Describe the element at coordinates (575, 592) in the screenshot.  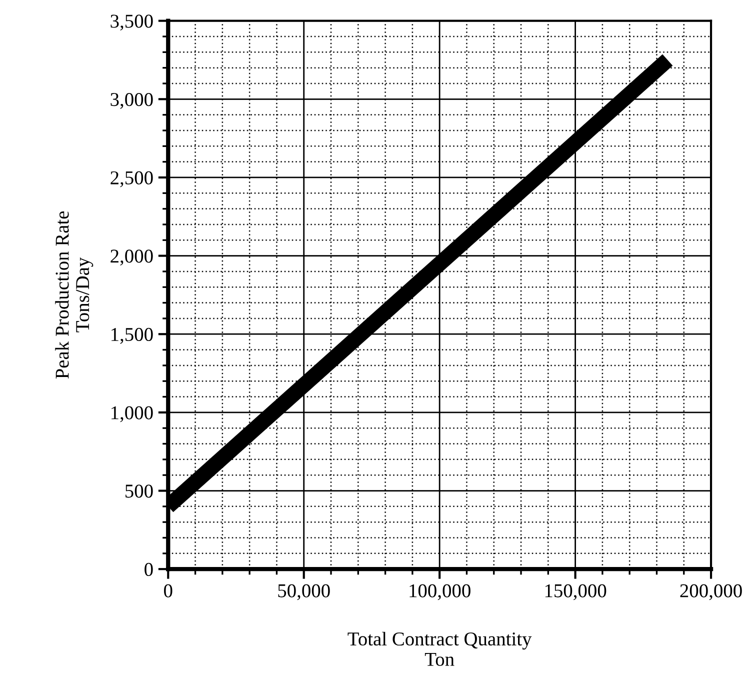
I see `x-tick-label: 150,000` at that location.